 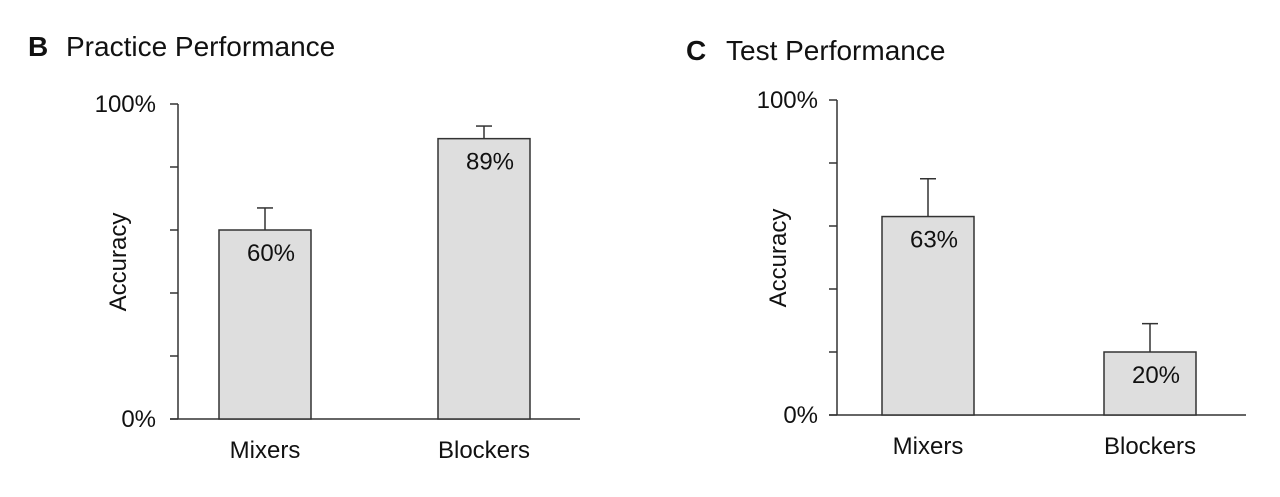 What do you see at coordinates (928, 446) in the screenshot?
I see `panel-c-category-label: Mixers` at bounding box center [928, 446].